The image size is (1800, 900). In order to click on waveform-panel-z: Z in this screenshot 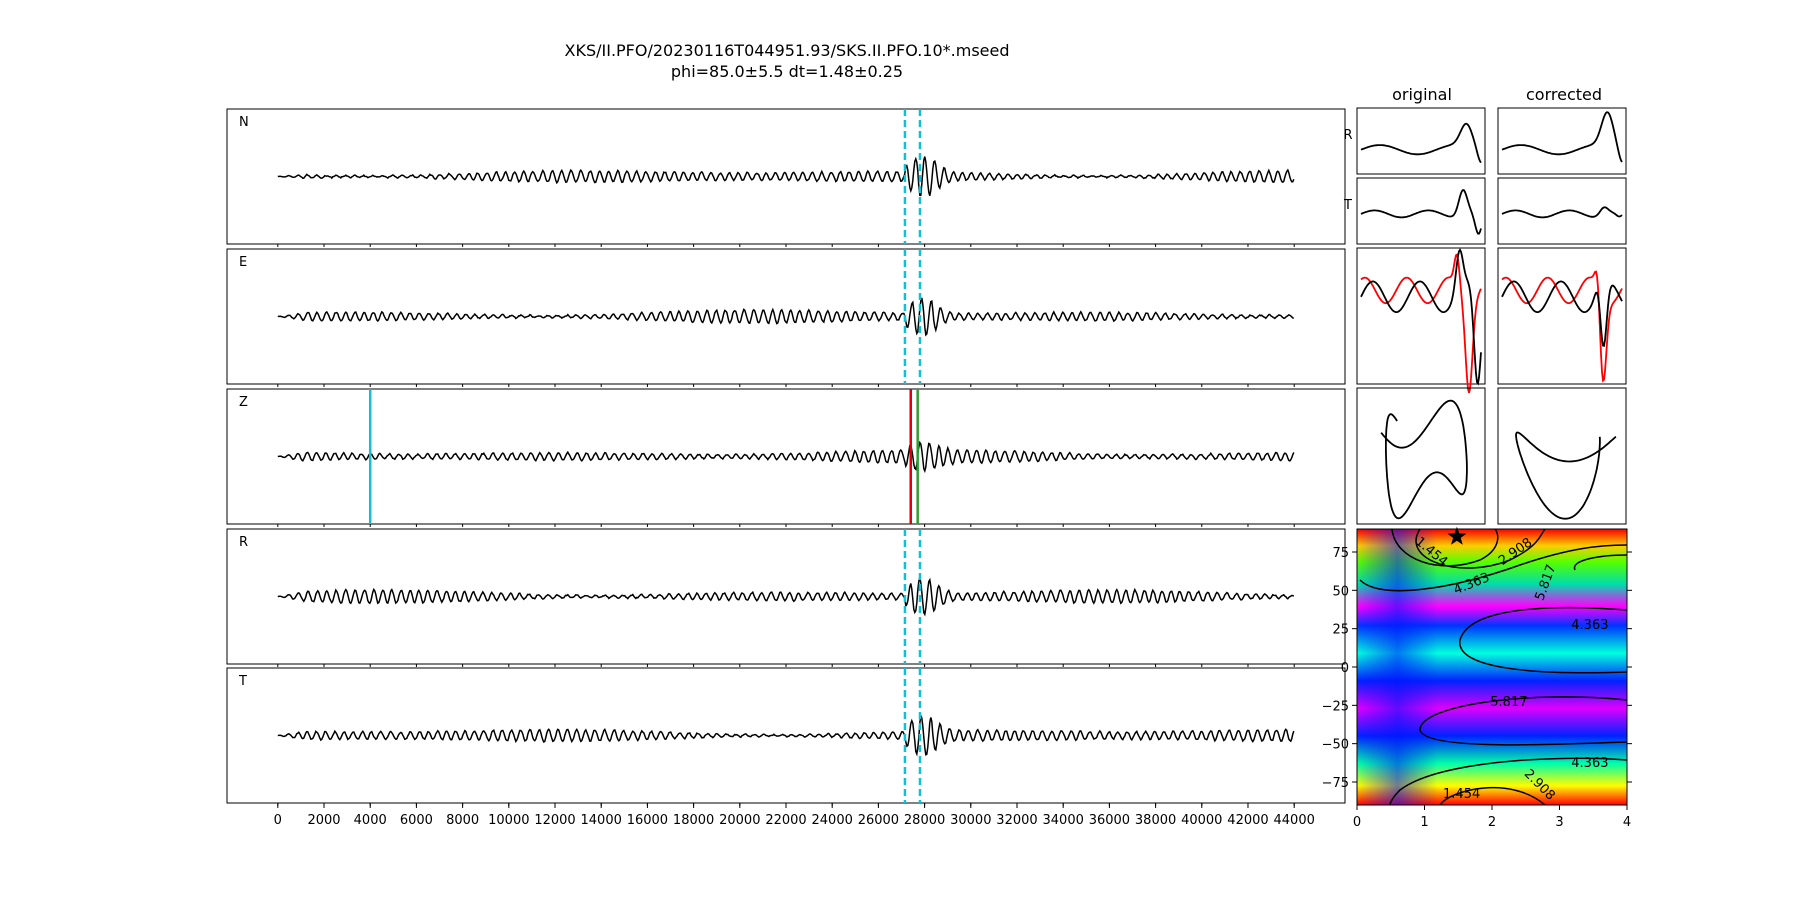, I will do `click(786, 457)`.